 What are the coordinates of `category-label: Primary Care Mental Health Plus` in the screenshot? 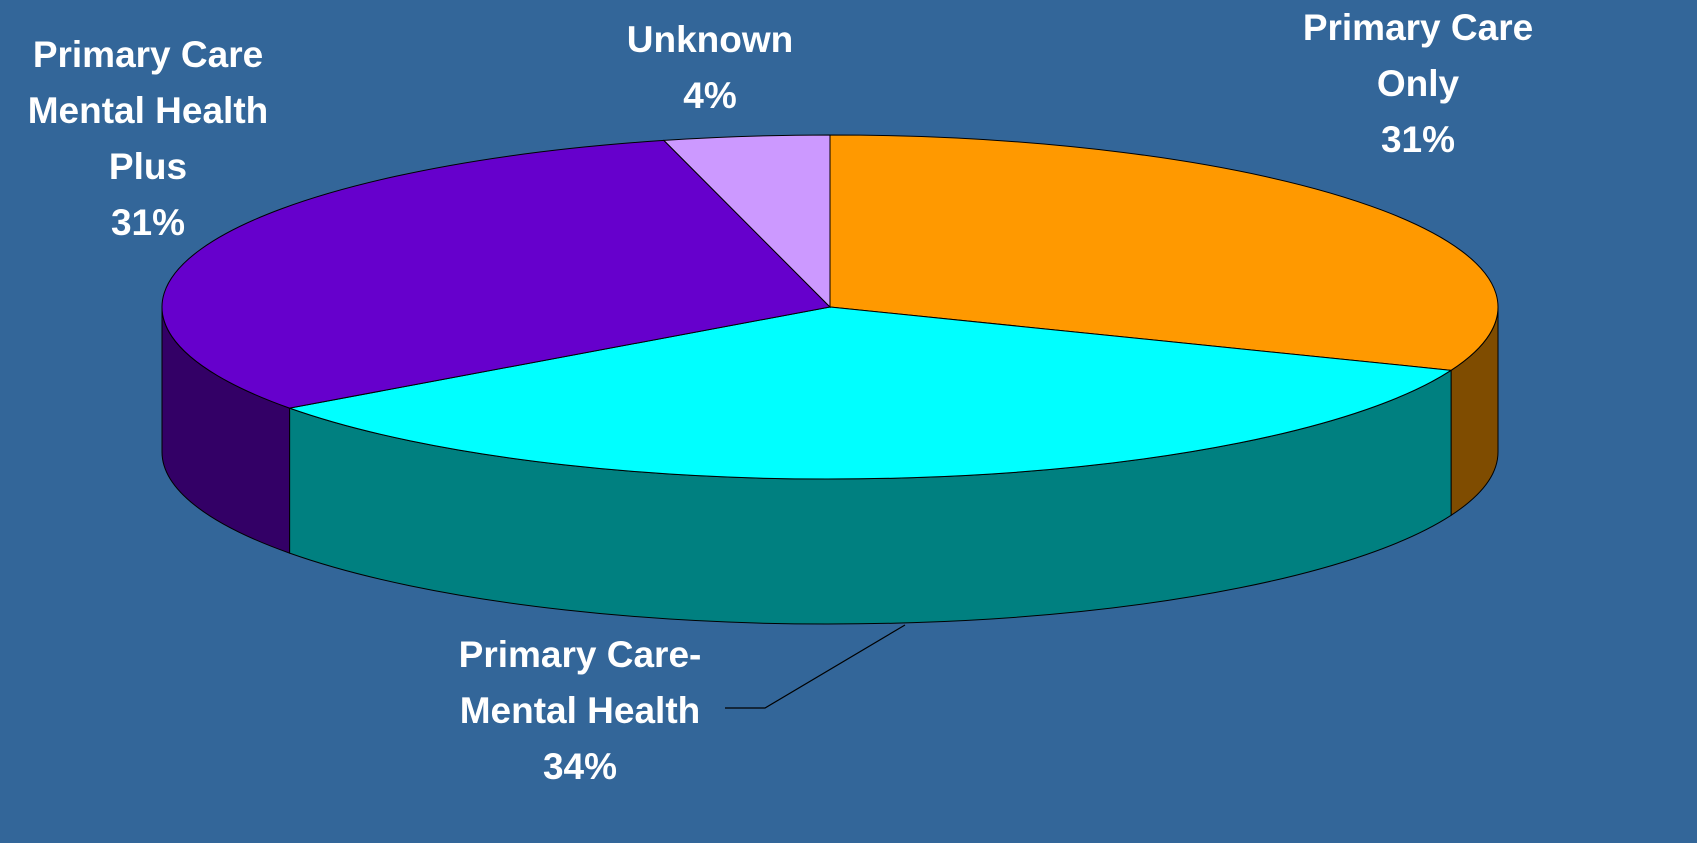 It's located at (148, 110).